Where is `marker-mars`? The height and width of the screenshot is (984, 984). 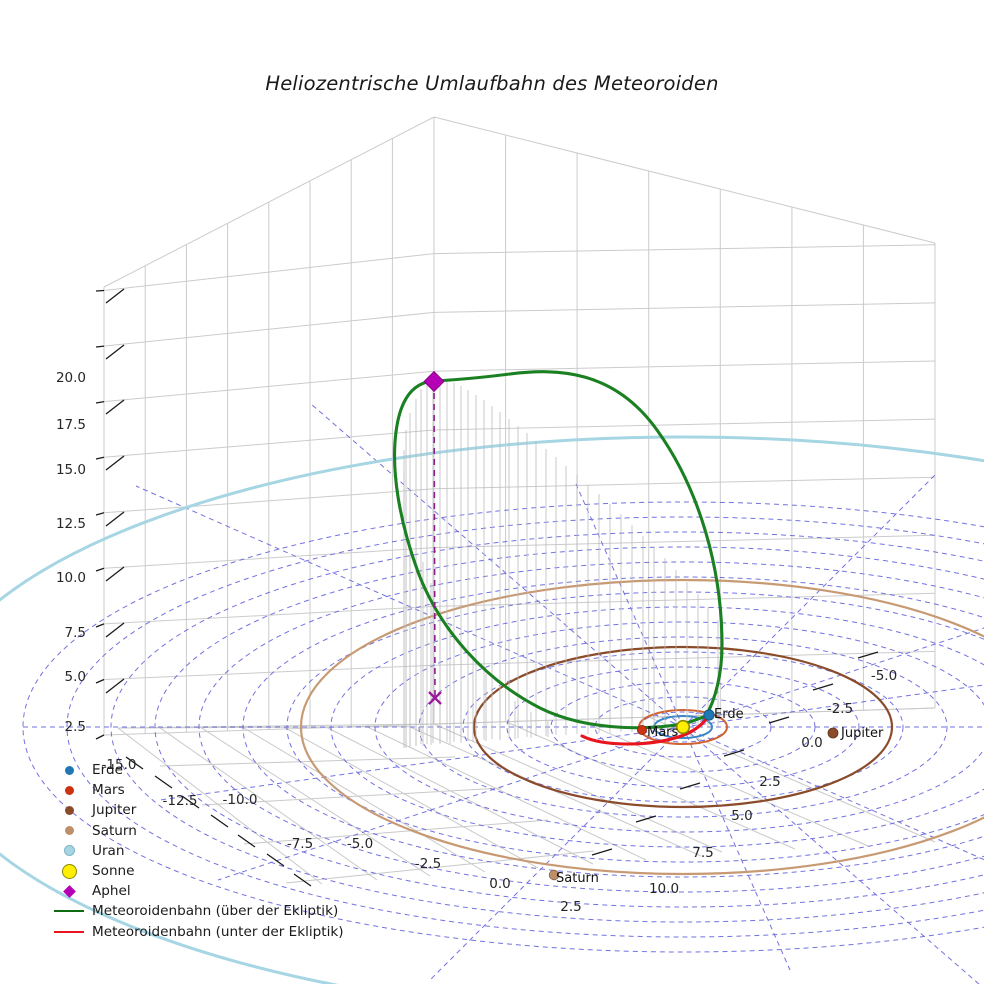 marker-mars is located at coordinates (642, 730).